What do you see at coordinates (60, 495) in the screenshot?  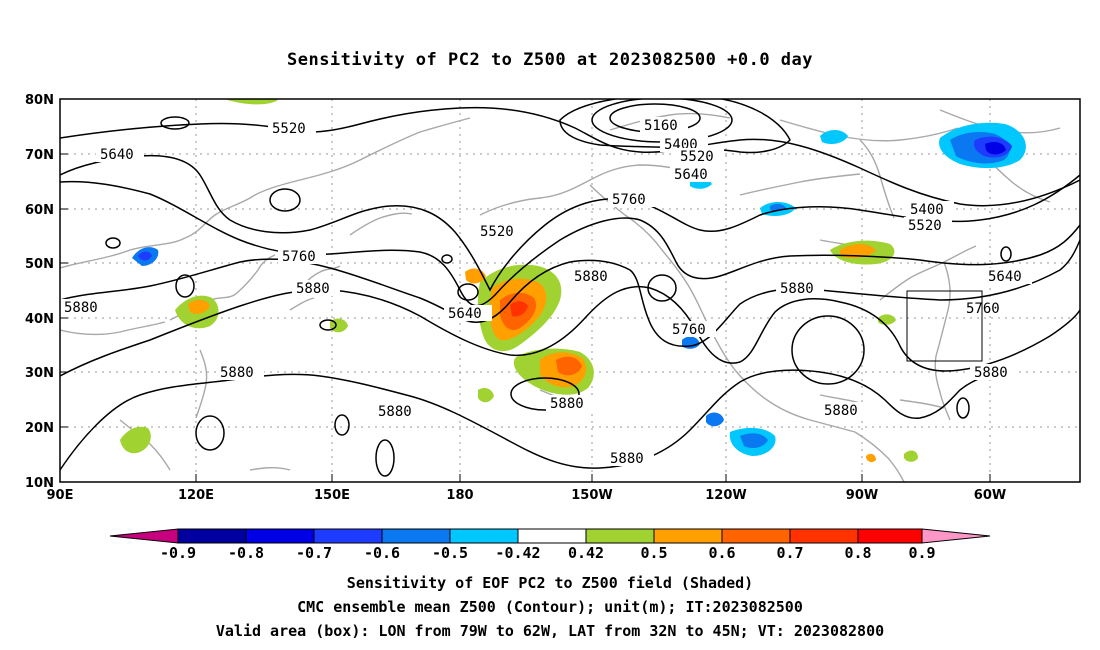 I see `lon-tick-label: 90E` at bounding box center [60, 495].